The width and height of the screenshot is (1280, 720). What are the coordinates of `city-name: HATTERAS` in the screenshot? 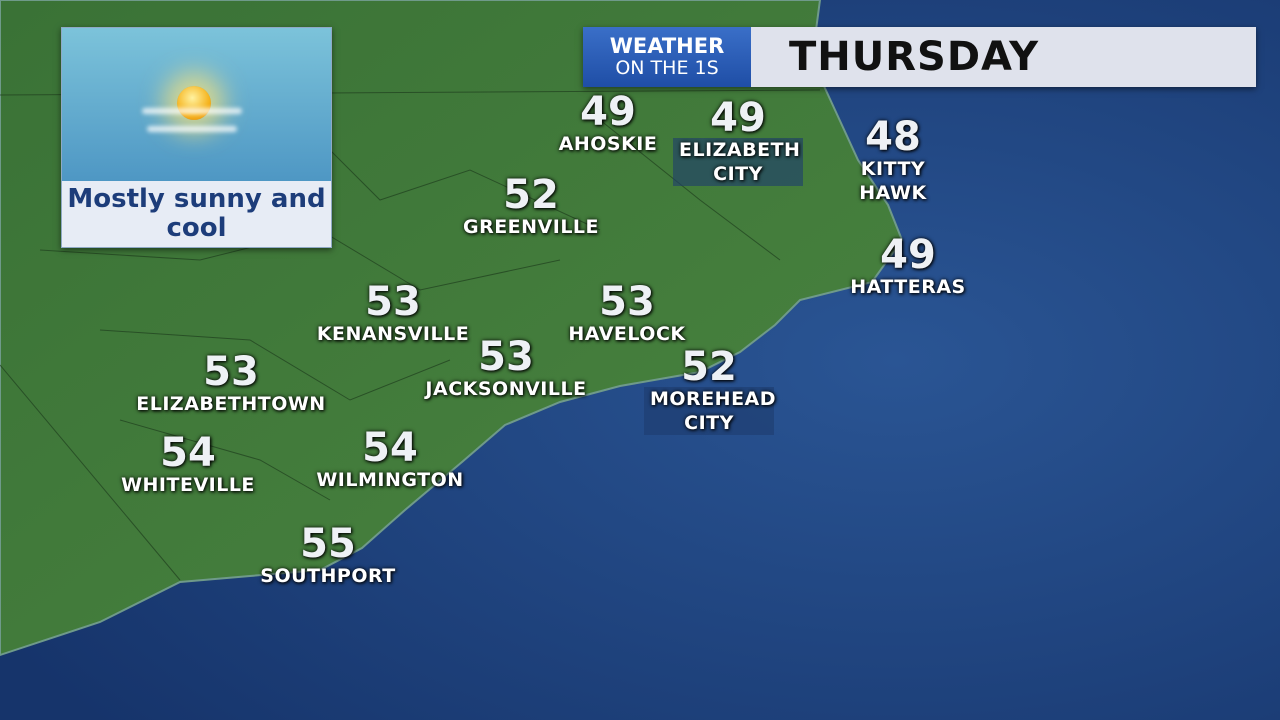 It's located at (908, 287).